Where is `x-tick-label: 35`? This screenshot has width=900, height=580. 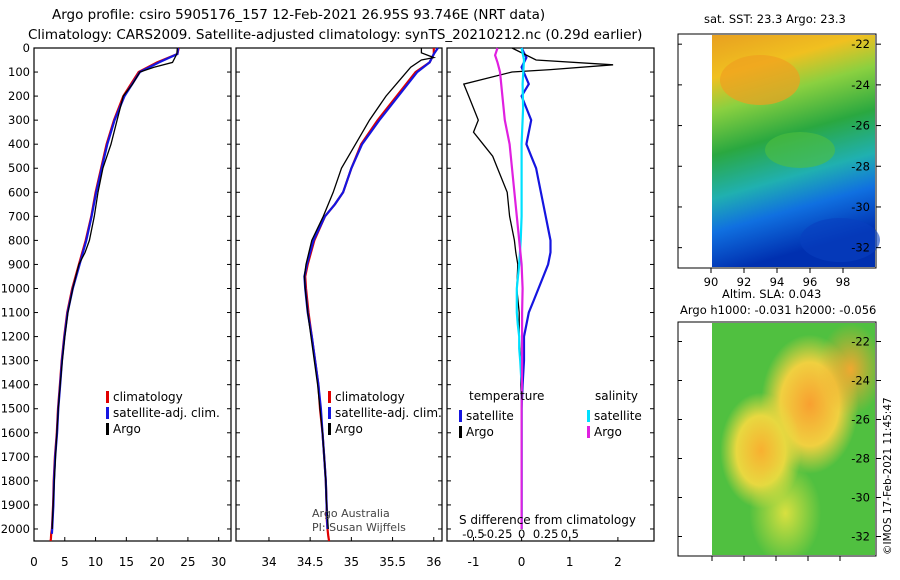 x-tick-label: 35 is located at coordinates (351, 562).